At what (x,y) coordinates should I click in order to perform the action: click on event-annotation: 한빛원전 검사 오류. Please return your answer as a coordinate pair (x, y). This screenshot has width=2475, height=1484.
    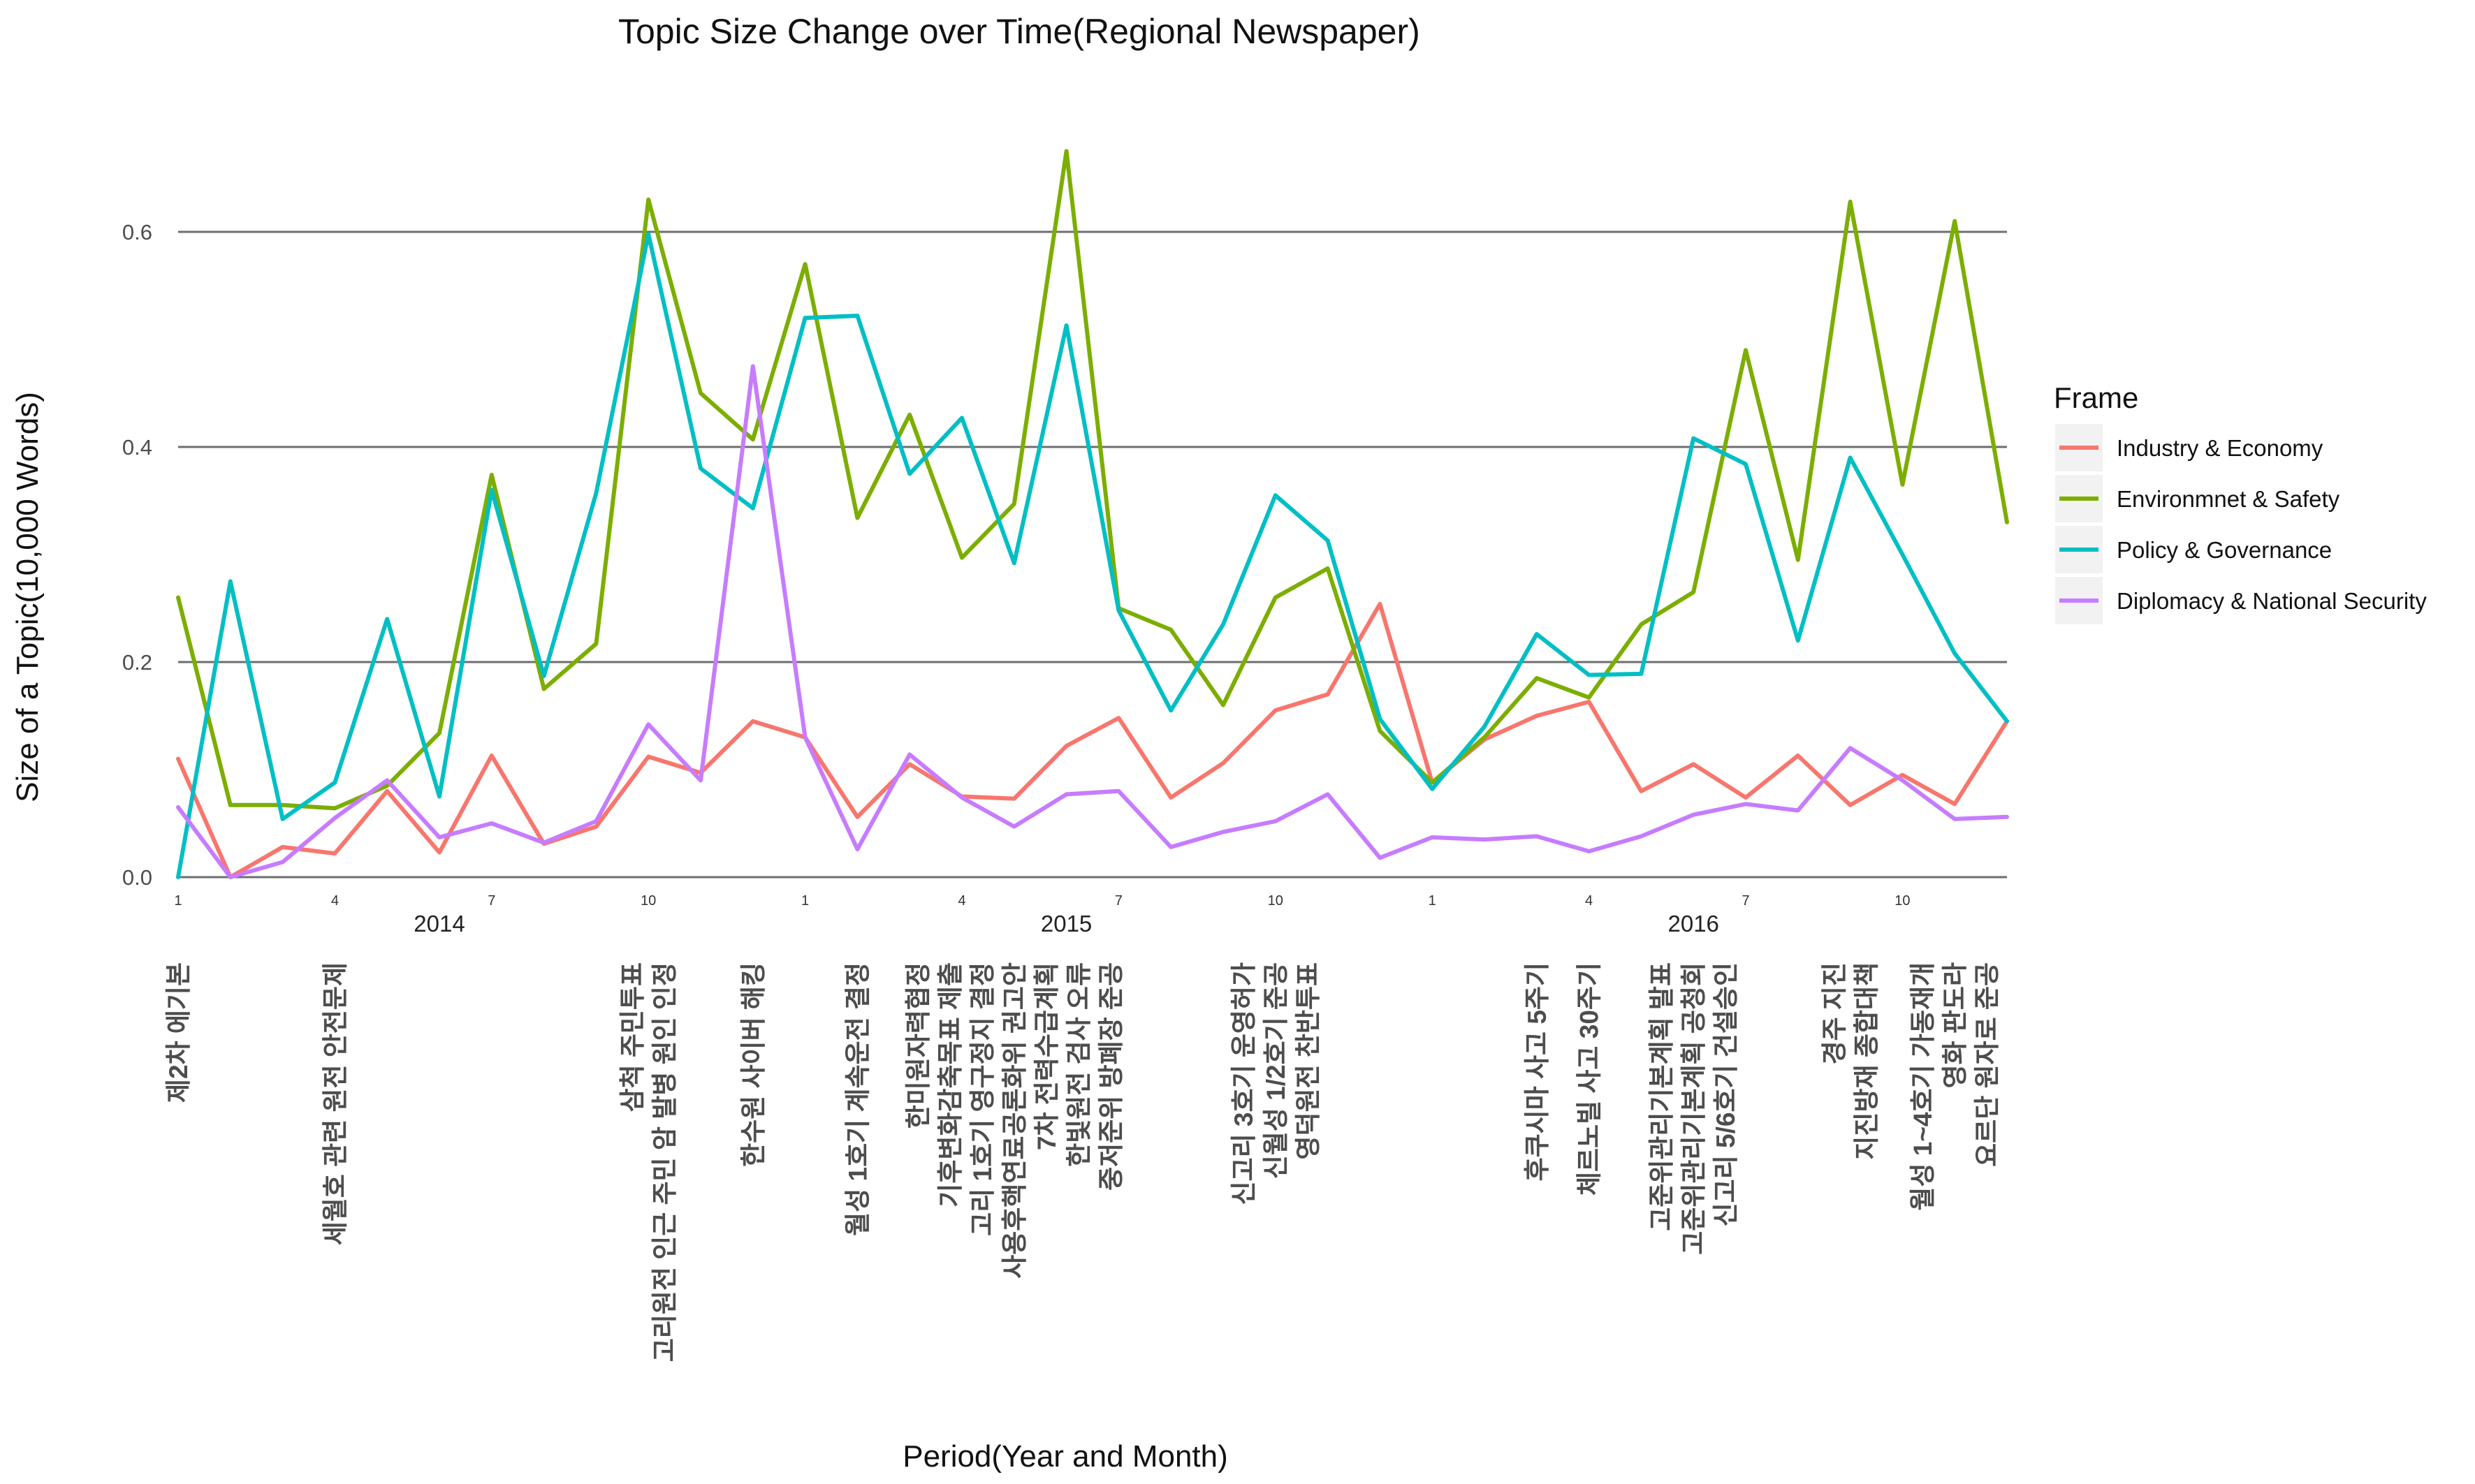
    Looking at the image, I should click on (1079, 1064).